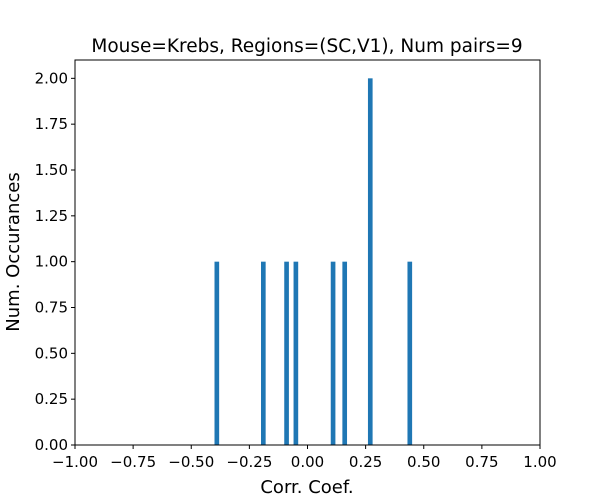 This screenshot has height=500, width=600. Describe the element at coordinates (51, 78) in the screenshot. I see `y-tick-label: 2.00` at that location.